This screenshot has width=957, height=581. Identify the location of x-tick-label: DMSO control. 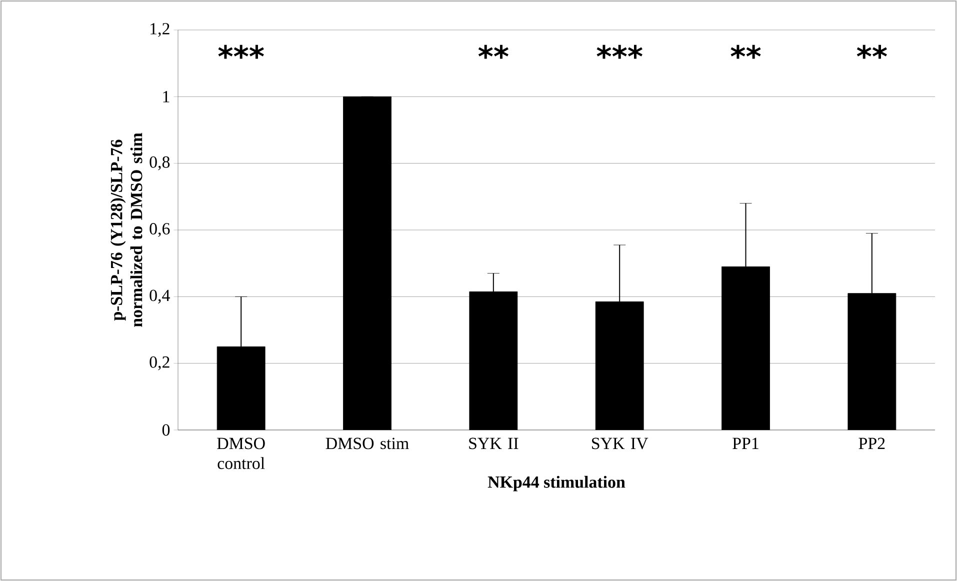
(241, 454).